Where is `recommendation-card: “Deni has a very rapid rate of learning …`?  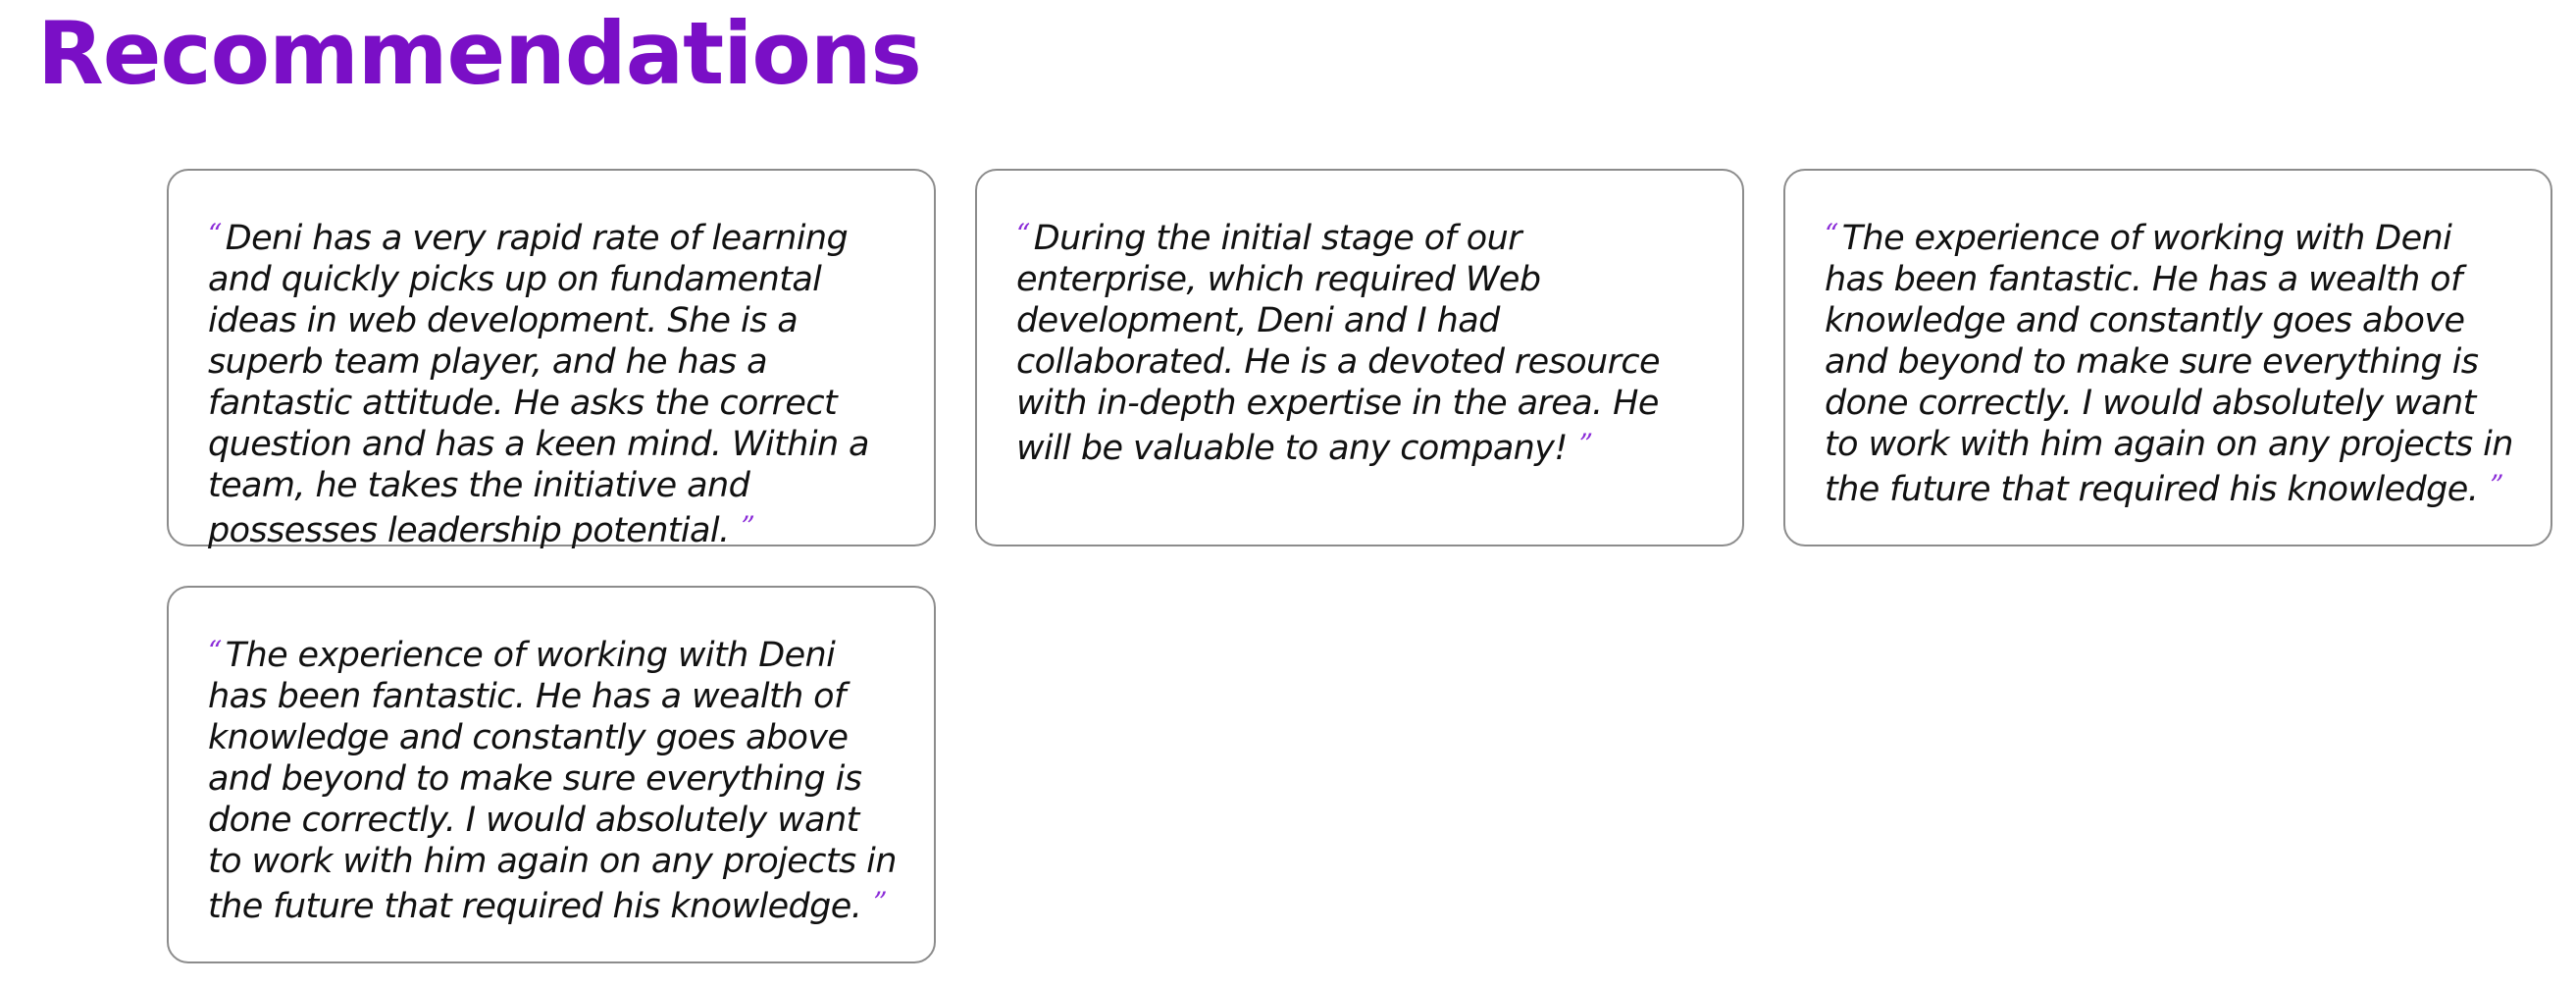
recommendation-card: “Deni has a very rapid rate of learning … is located at coordinates (551, 360).